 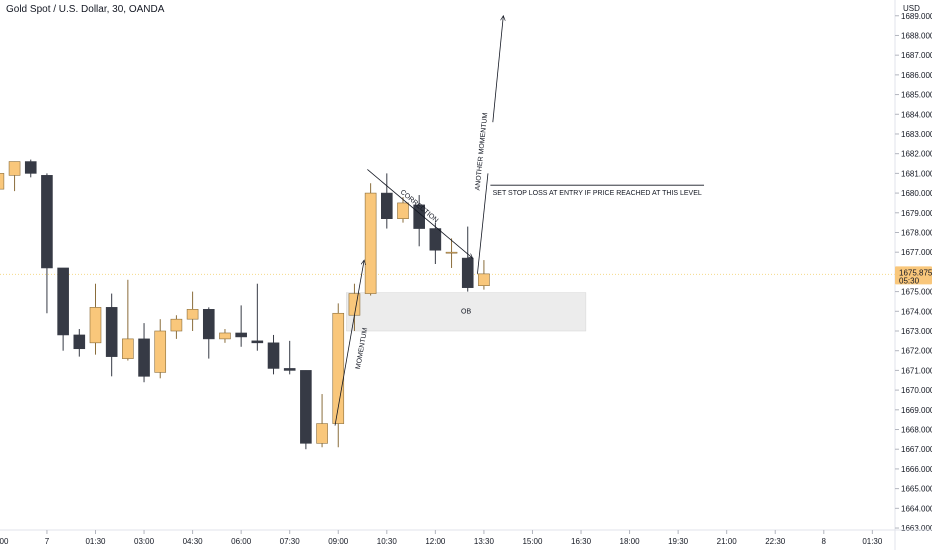 What do you see at coordinates (916, 35) in the screenshot?
I see `price-tick-label: 1688.000` at bounding box center [916, 35].